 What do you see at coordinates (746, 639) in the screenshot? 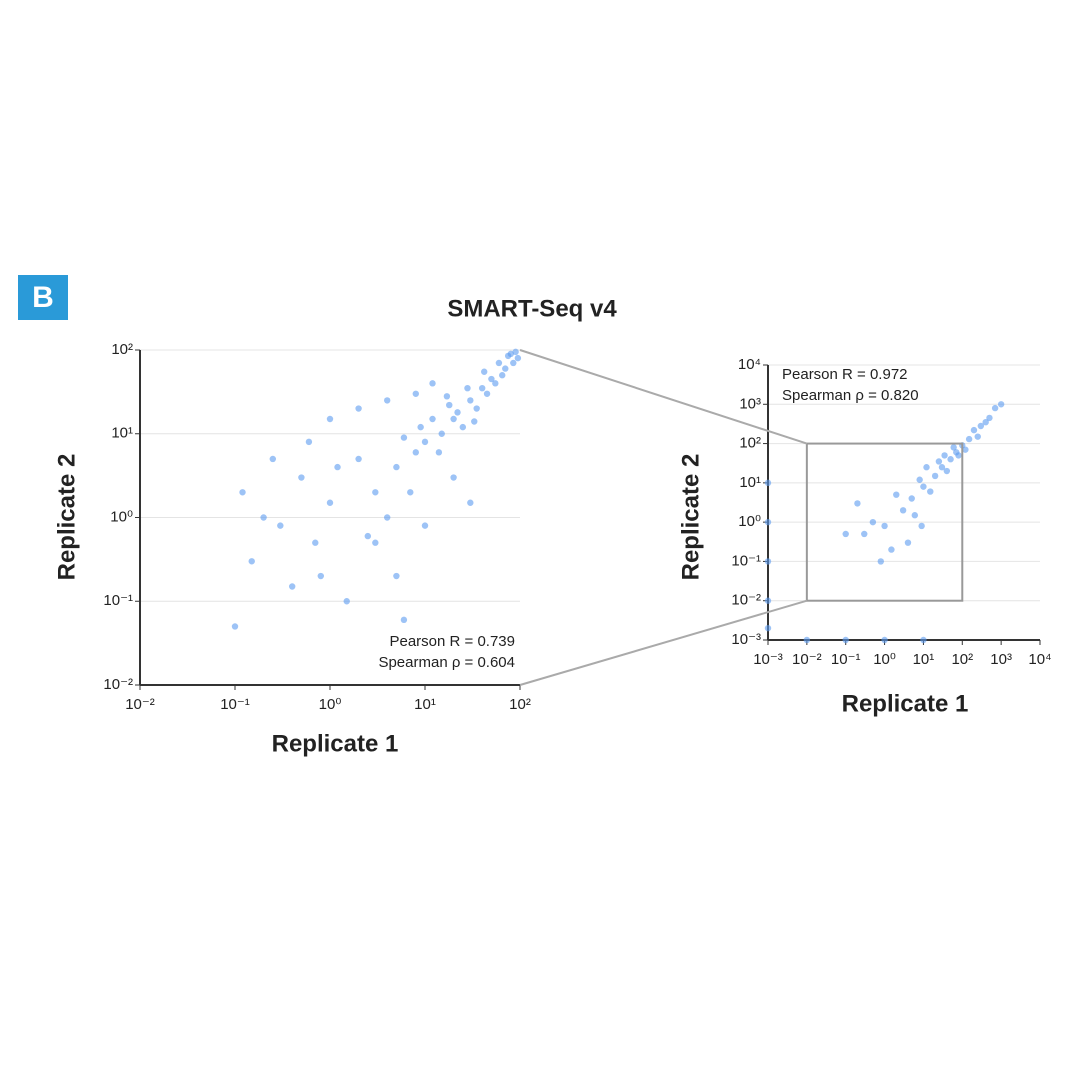
I see `y-tick-label: 10⁻³` at bounding box center [746, 639].